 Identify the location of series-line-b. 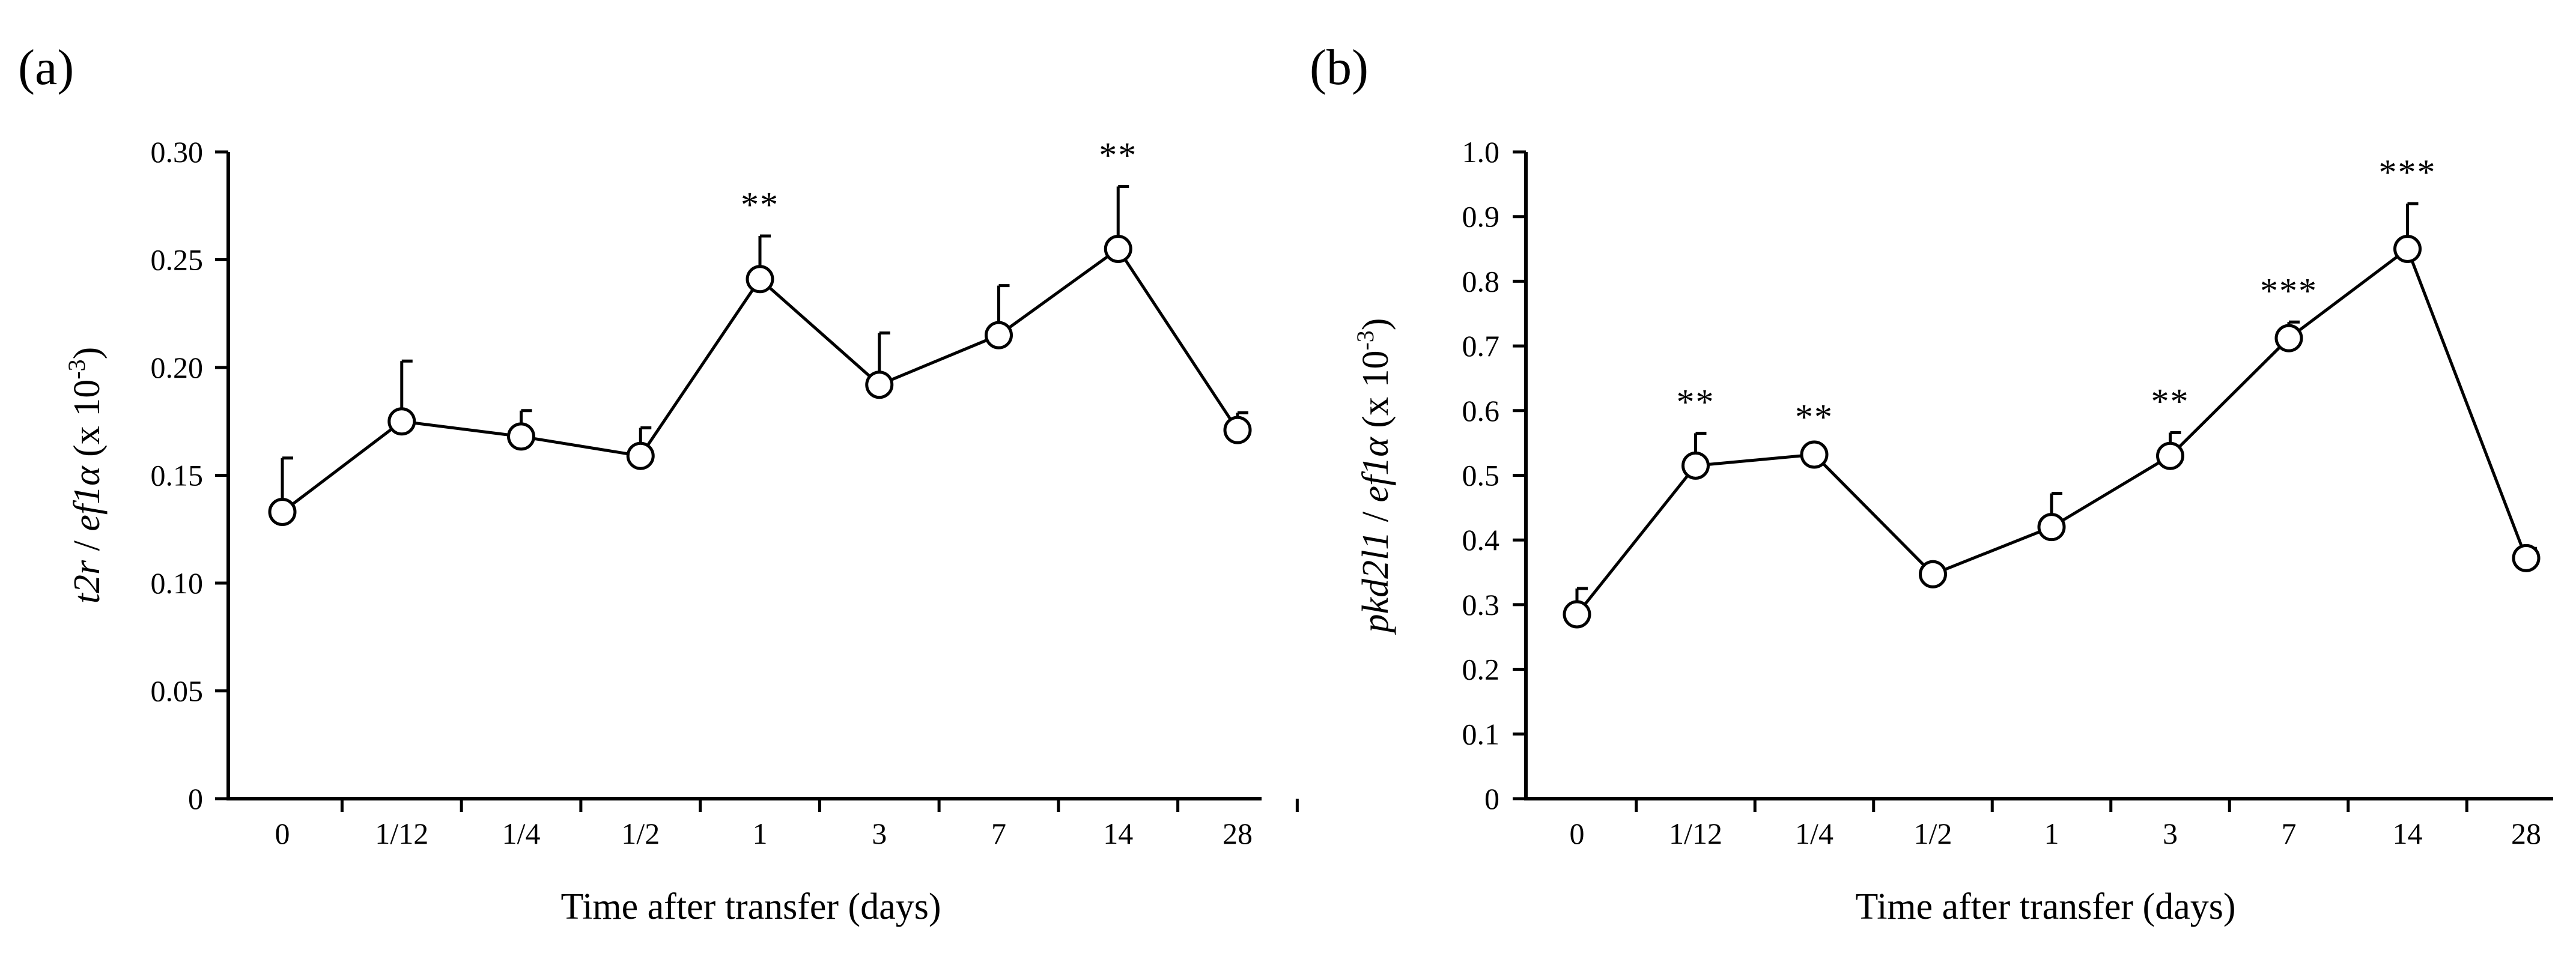
(2052, 431).